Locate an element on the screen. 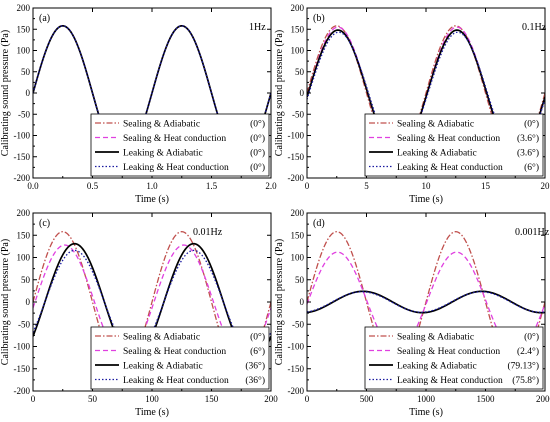 The width and height of the screenshot is (550, 422). x-tick-label: 500 is located at coordinates (367, 399).